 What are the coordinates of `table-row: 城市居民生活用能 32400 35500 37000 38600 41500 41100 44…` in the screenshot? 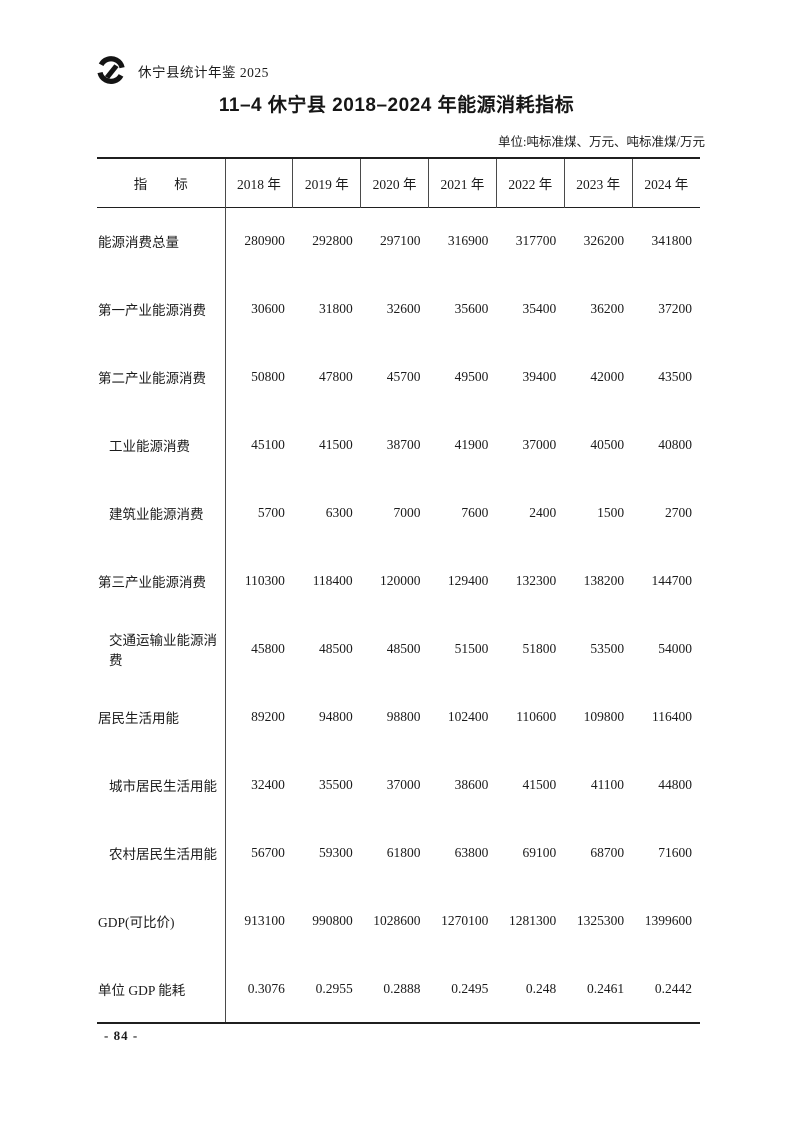 It's located at (398, 785).